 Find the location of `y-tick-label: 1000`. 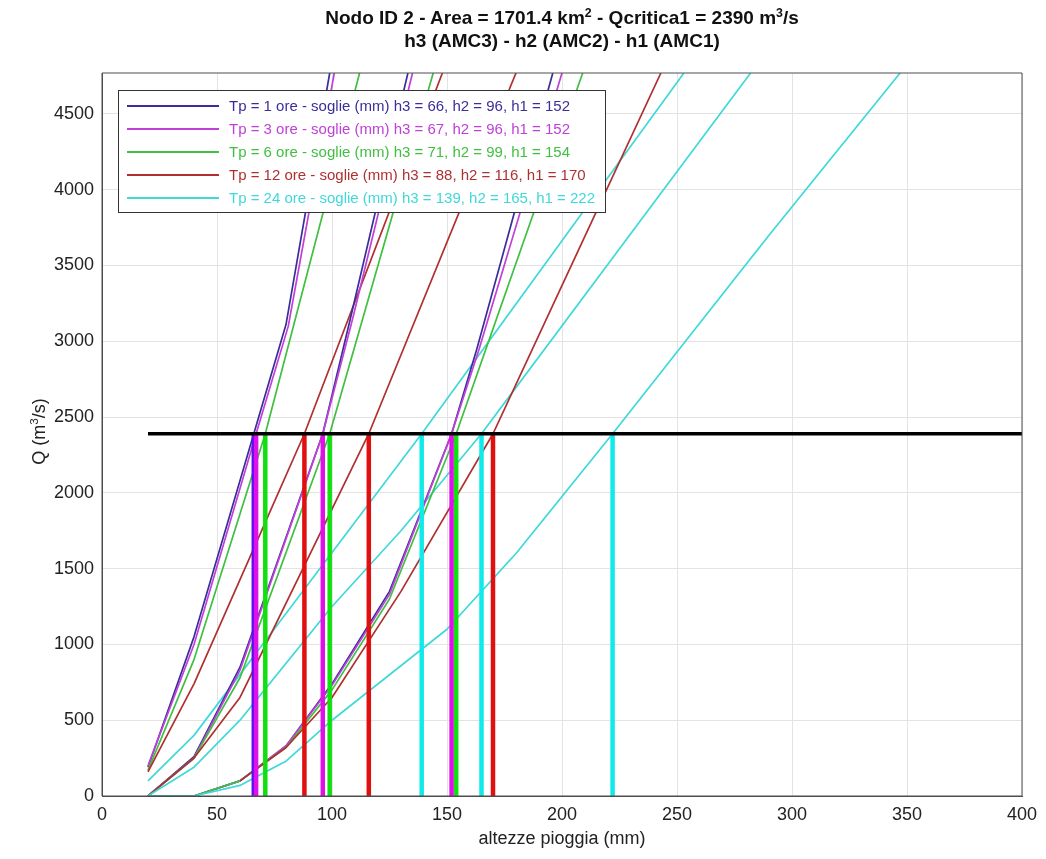

y-tick-label: 1000 is located at coordinates (73, 643).